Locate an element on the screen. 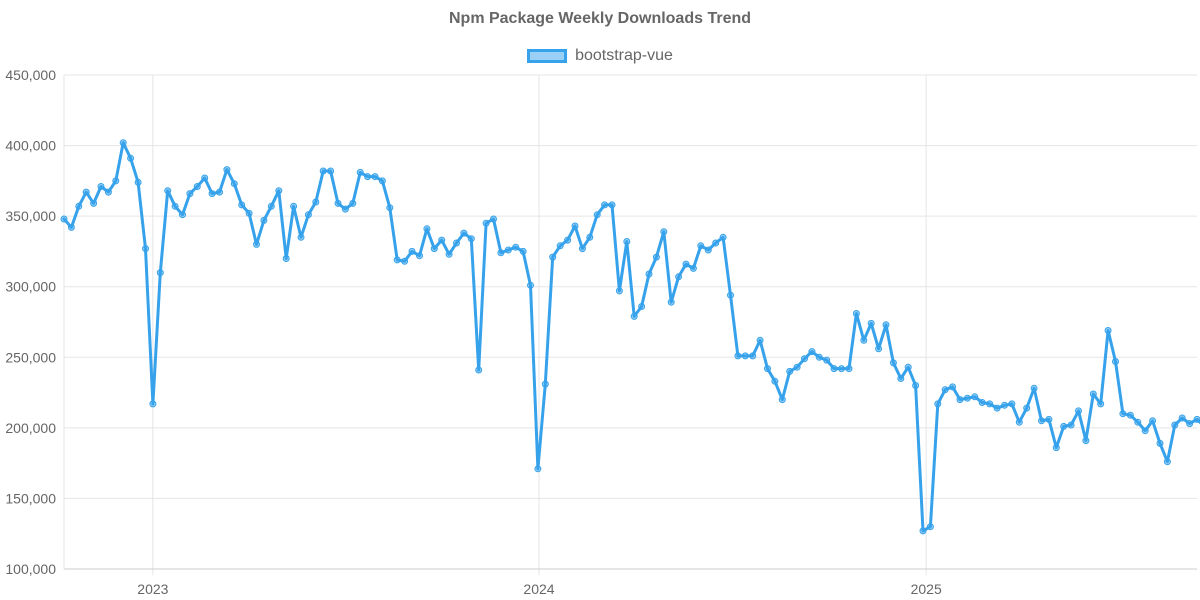 The image size is (1200, 600). y-tick-label: 250,000 is located at coordinates (30, 357).